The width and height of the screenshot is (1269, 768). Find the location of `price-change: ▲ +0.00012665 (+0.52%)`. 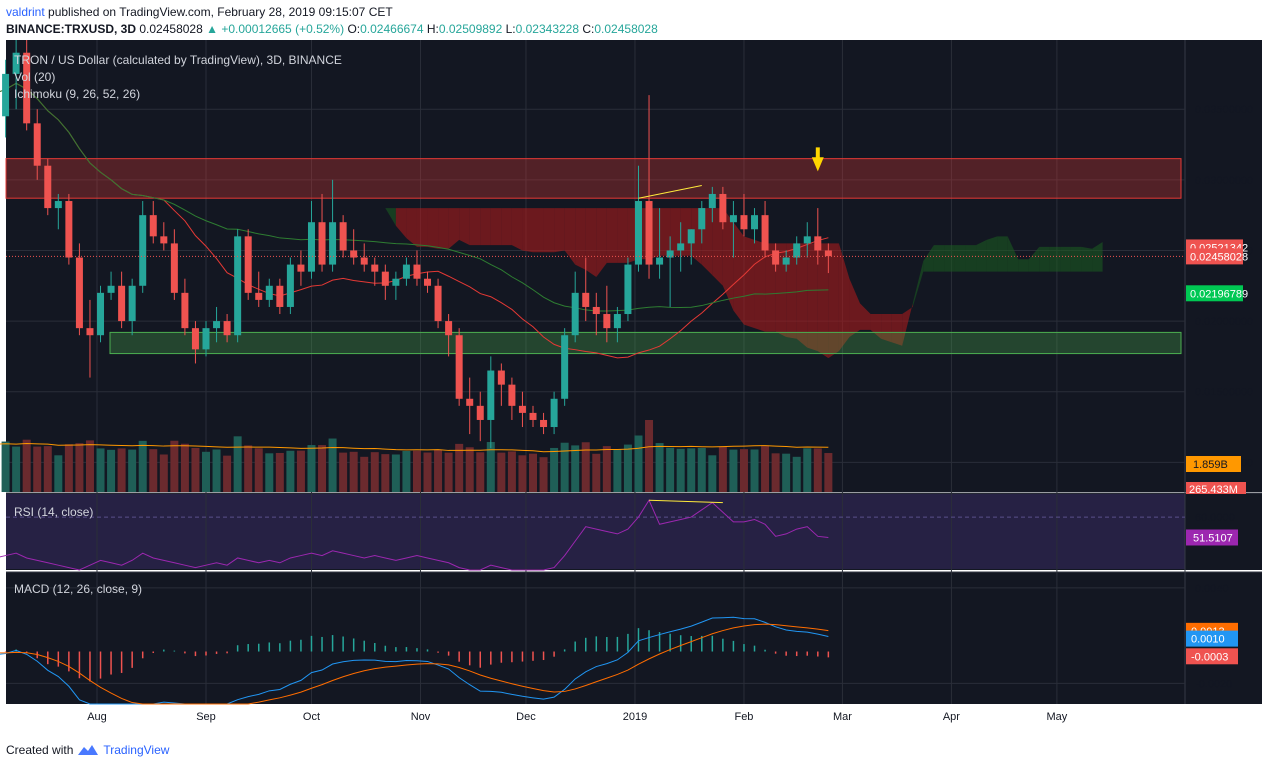

price-change: ▲ +0.00012665 (+0.52%) is located at coordinates (275, 29).